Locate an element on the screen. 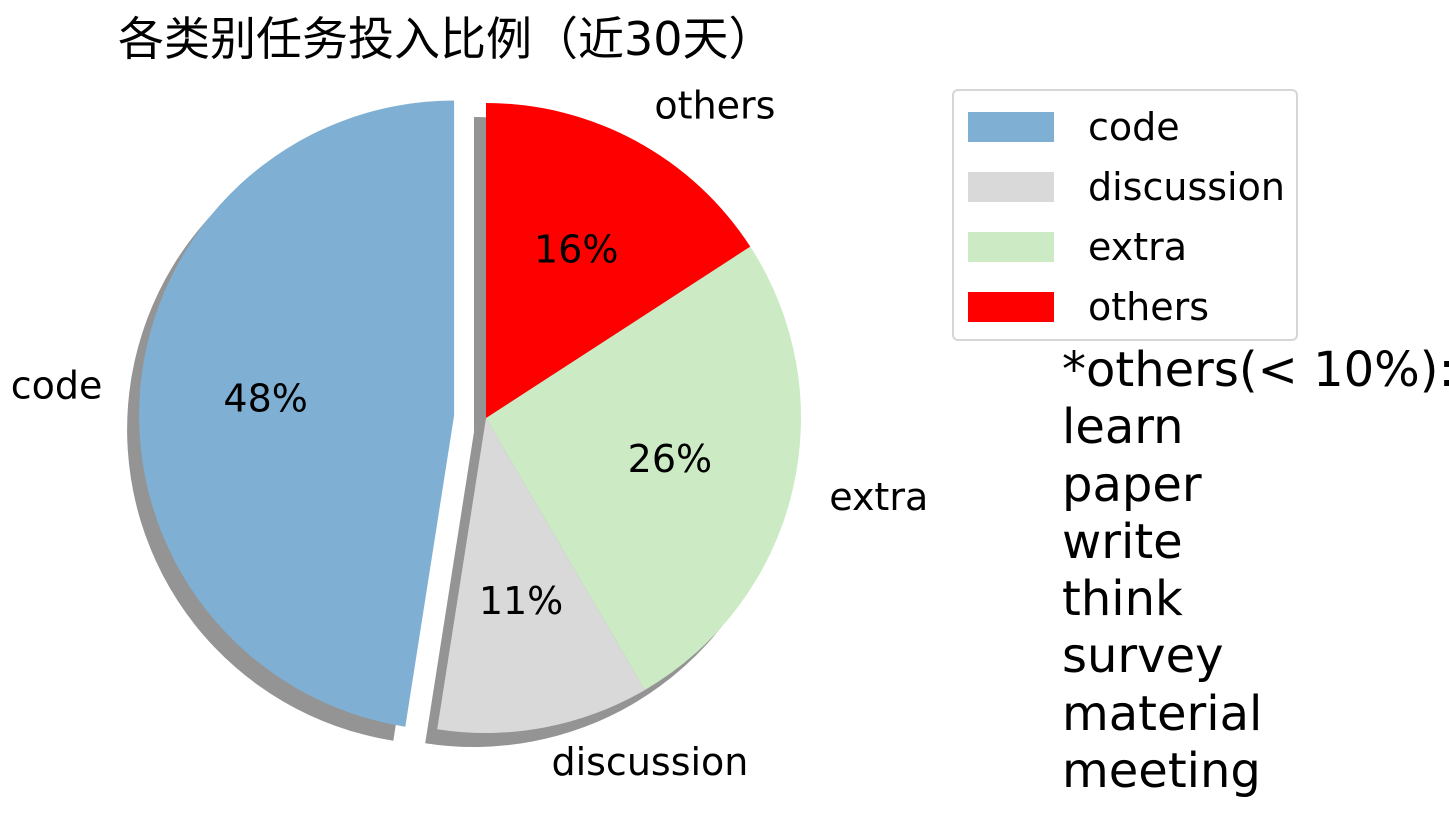  legend-item-code: code is located at coordinates (1074, 127).